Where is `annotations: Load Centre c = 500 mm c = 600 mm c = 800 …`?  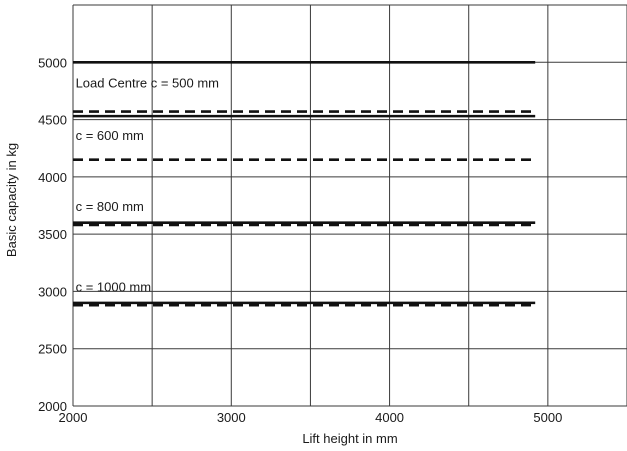 annotations: Load Centre c = 500 mm c = 600 mm c = 800 … is located at coordinates (147, 184).